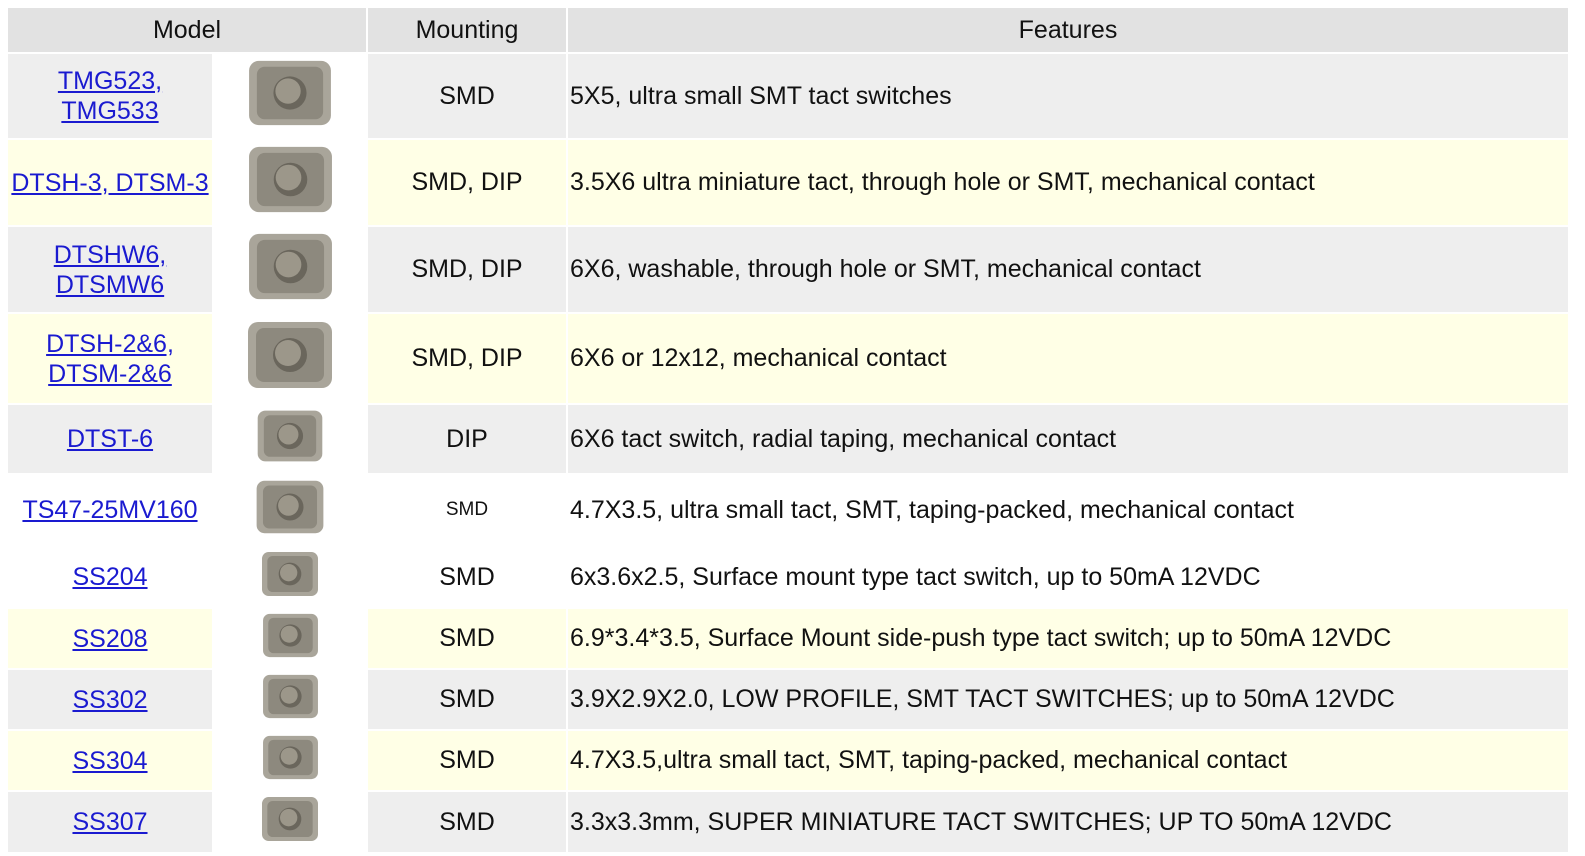 The image size is (1585, 856). I want to click on model-link: SS204, so click(110, 577).